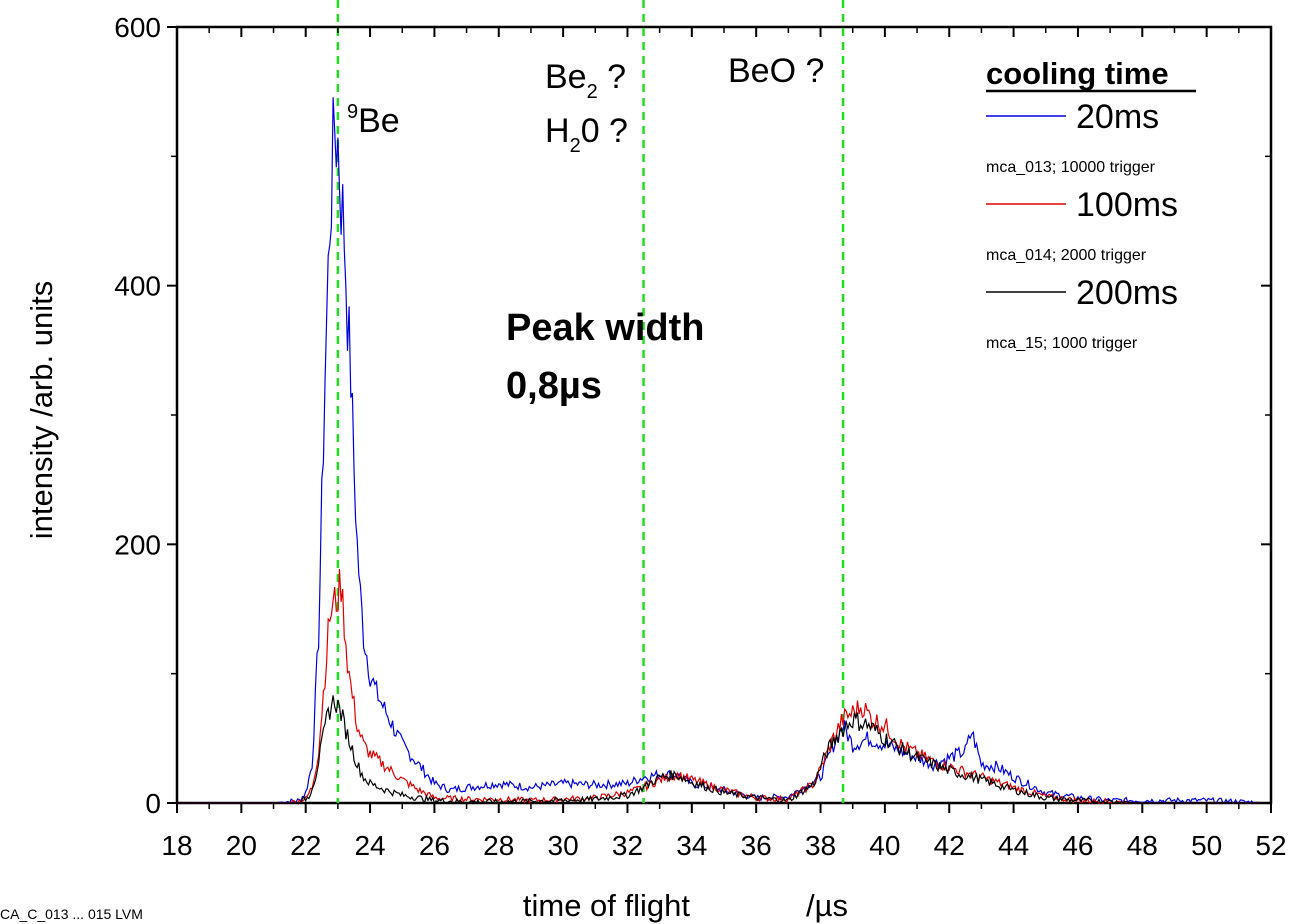 The width and height of the screenshot is (1295, 924). Describe the element at coordinates (1117, 117) in the screenshot. I see `legend-label-20ms: 20ms` at that location.